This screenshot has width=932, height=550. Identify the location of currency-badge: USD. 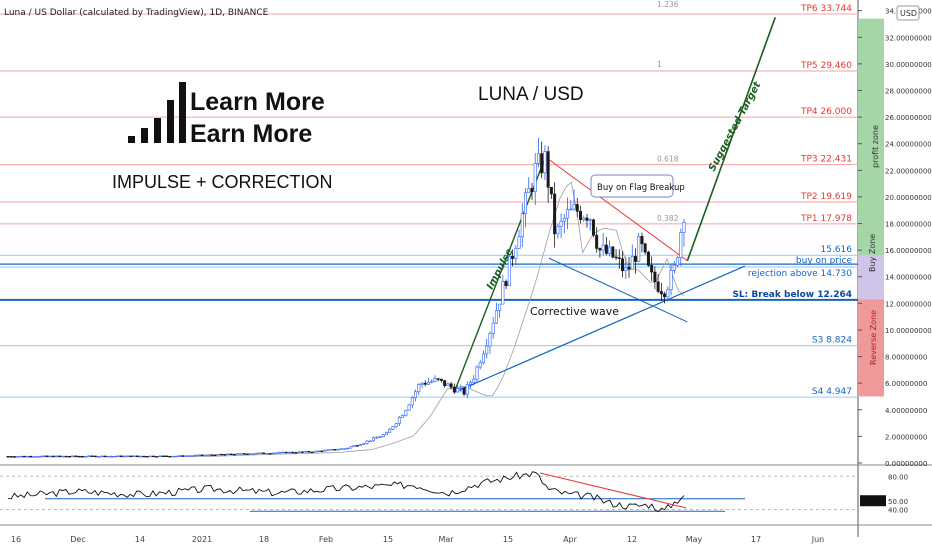
(908, 13).